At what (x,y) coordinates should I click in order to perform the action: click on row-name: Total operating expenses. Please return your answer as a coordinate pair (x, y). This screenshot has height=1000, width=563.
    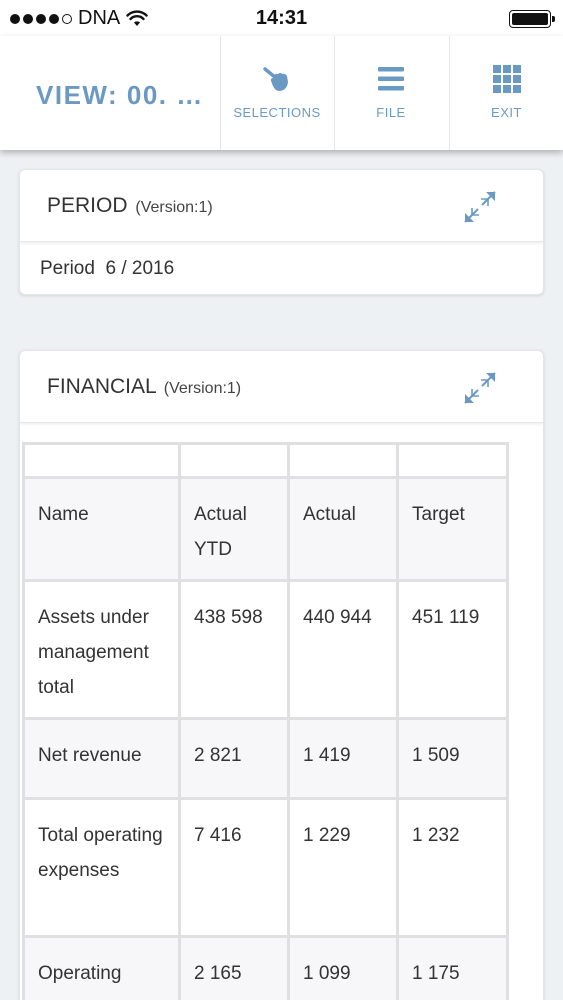
    Looking at the image, I should click on (101, 867).